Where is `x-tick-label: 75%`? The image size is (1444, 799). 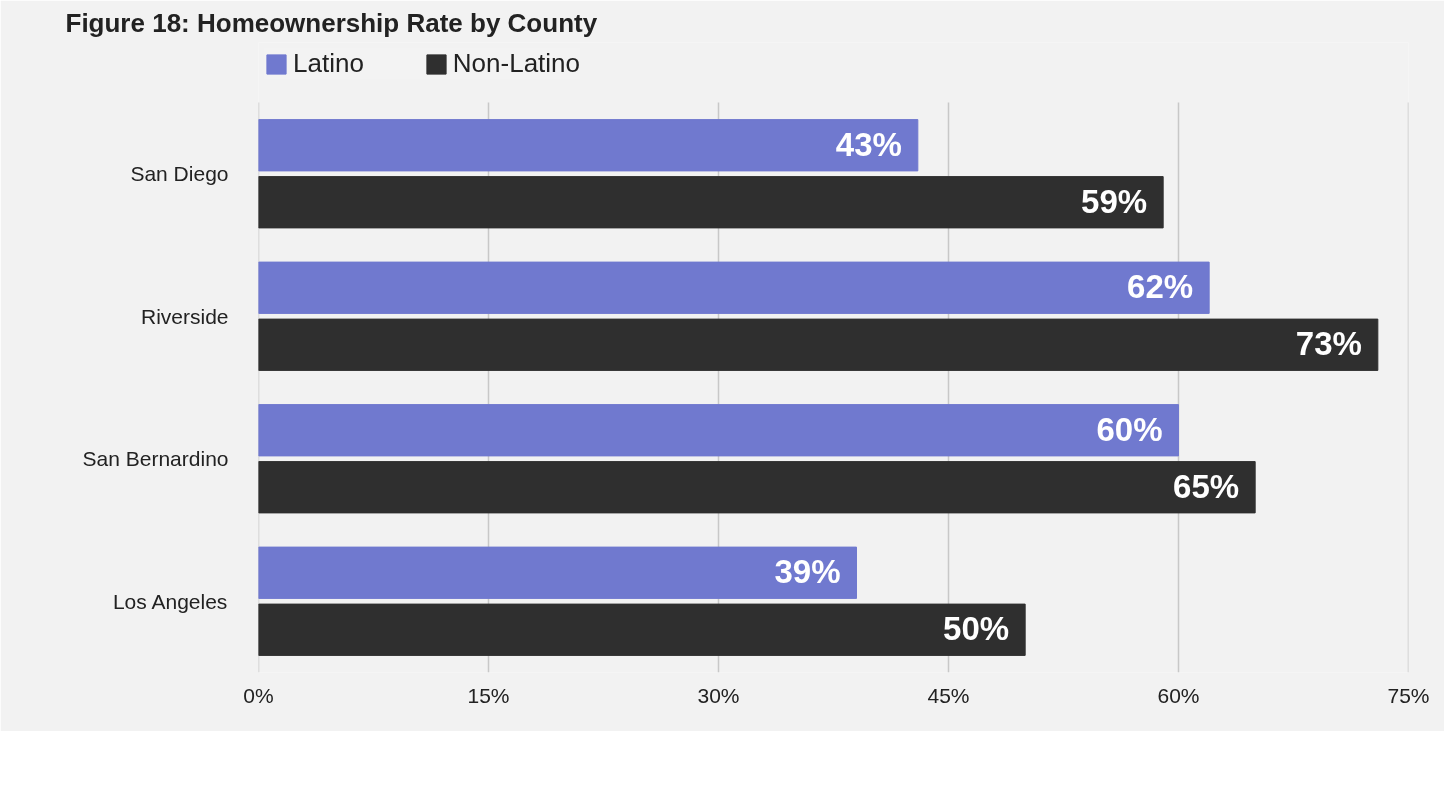 x-tick-label: 75% is located at coordinates (1408, 695).